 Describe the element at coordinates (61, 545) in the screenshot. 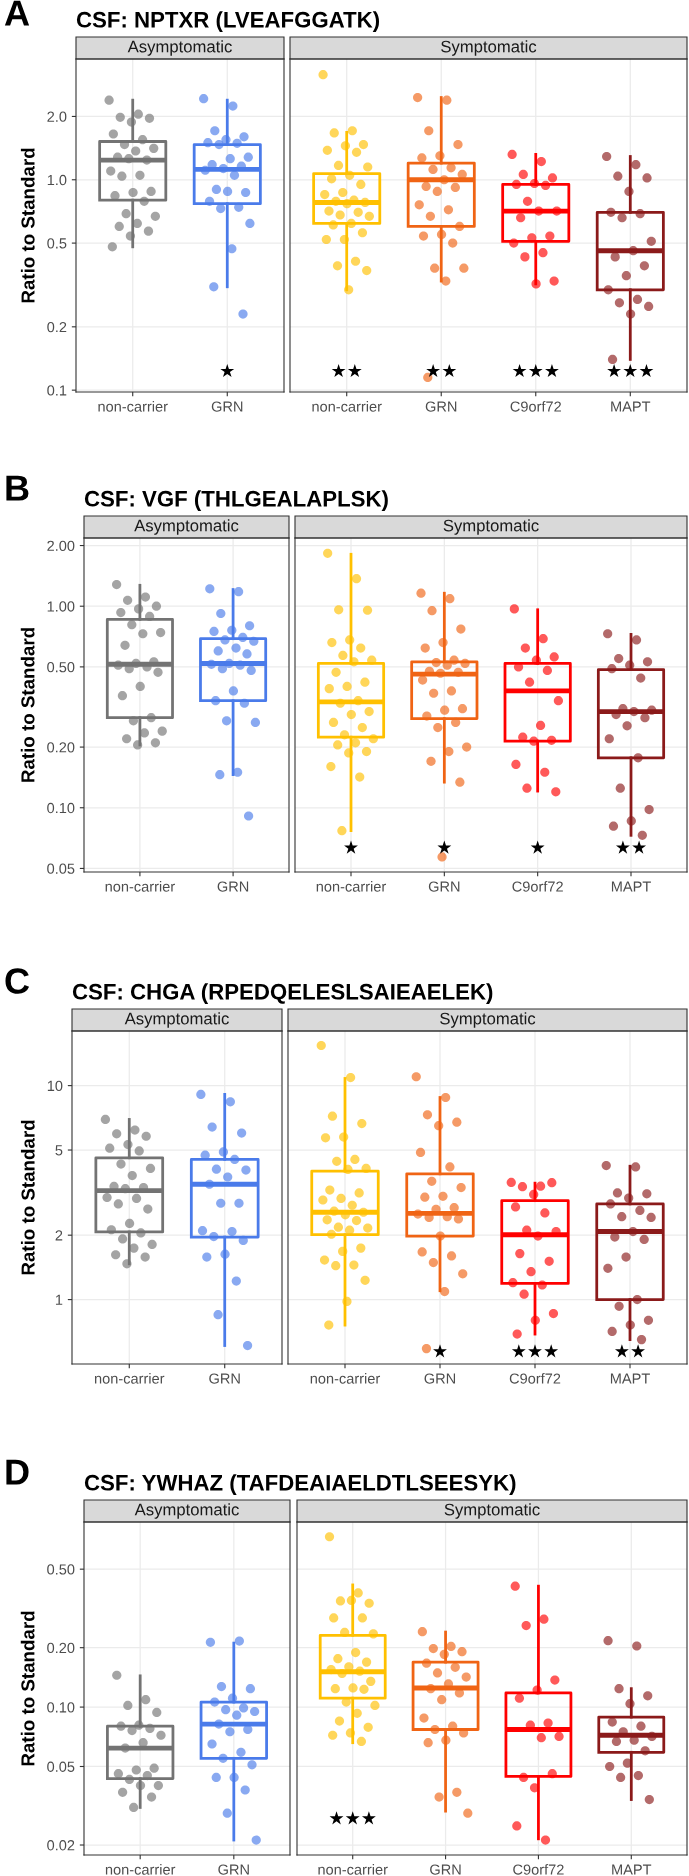

I see `y-tick-label: 2.00` at that location.